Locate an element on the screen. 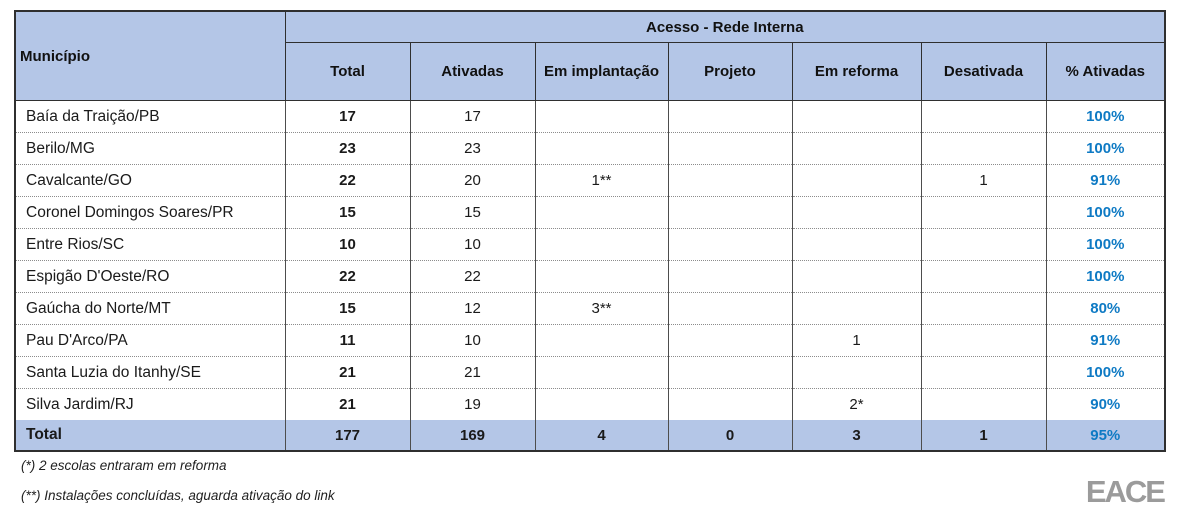 This screenshot has width=1178, height=514. table-row: Baía da Traição/PB 17 17 100% is located at coordinates (590, 116).